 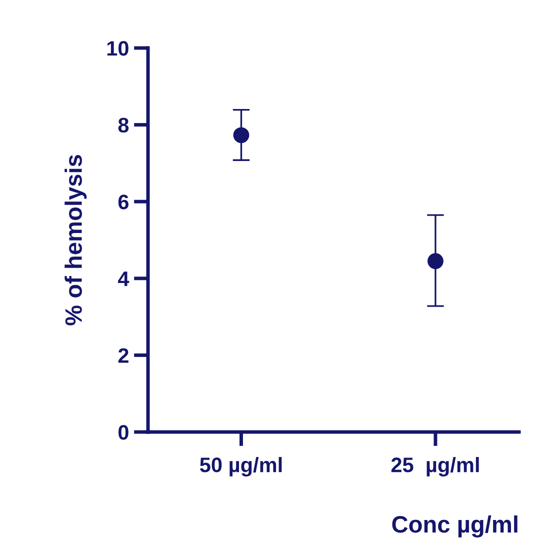 What do you see at coordinates (123, 202) in the screenshot?
I see `y-tick-label: 6` at bounding box center [123, 202].